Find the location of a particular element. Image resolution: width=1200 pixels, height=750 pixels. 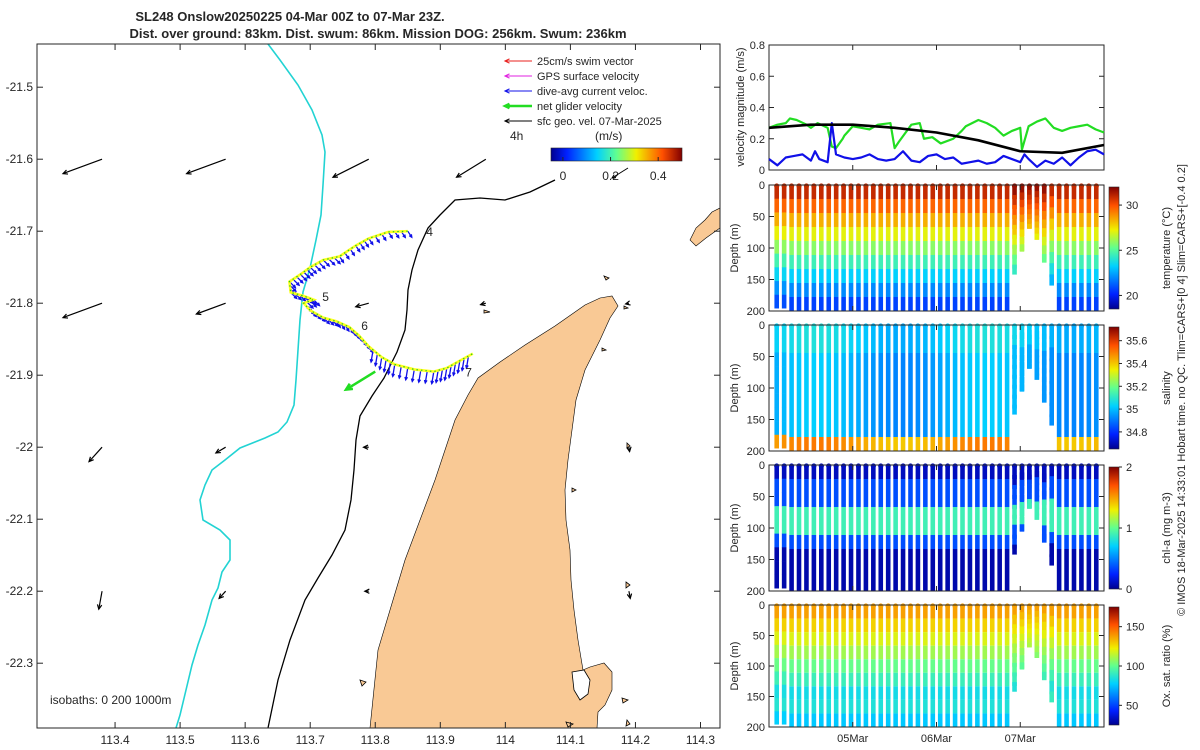

legend-label: sfc geo. vel. 07-Mar-2025 is located at coordinates (599, 122).